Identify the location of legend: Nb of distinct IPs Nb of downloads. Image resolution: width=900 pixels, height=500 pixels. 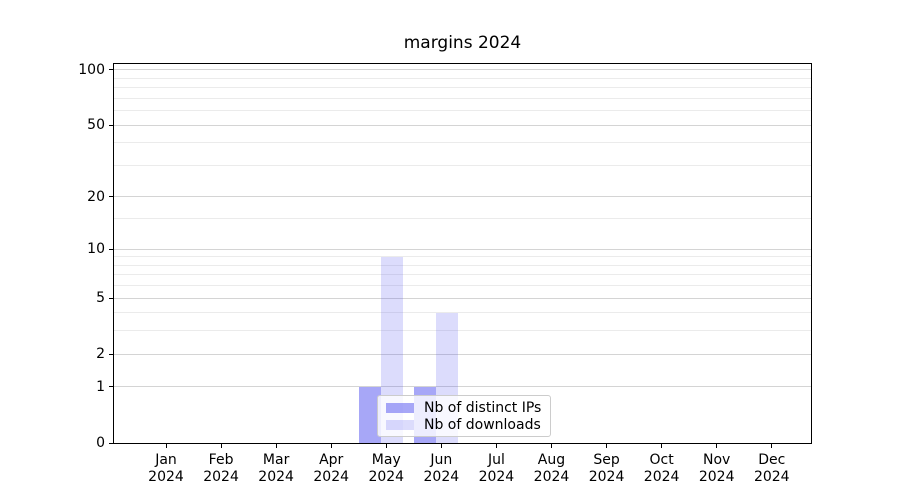
(464, 416).